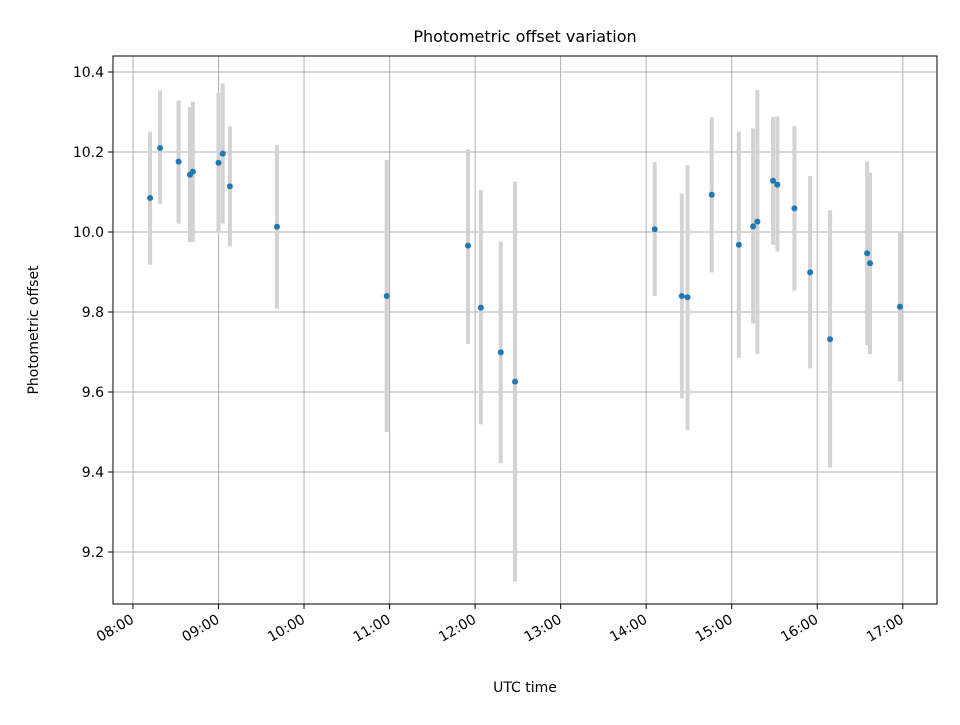 This screenshot has height=725, width=960. Describe the element at coordinates (93, 393) in the screenshot. I see `y-tick-label: 9.6` at that location.